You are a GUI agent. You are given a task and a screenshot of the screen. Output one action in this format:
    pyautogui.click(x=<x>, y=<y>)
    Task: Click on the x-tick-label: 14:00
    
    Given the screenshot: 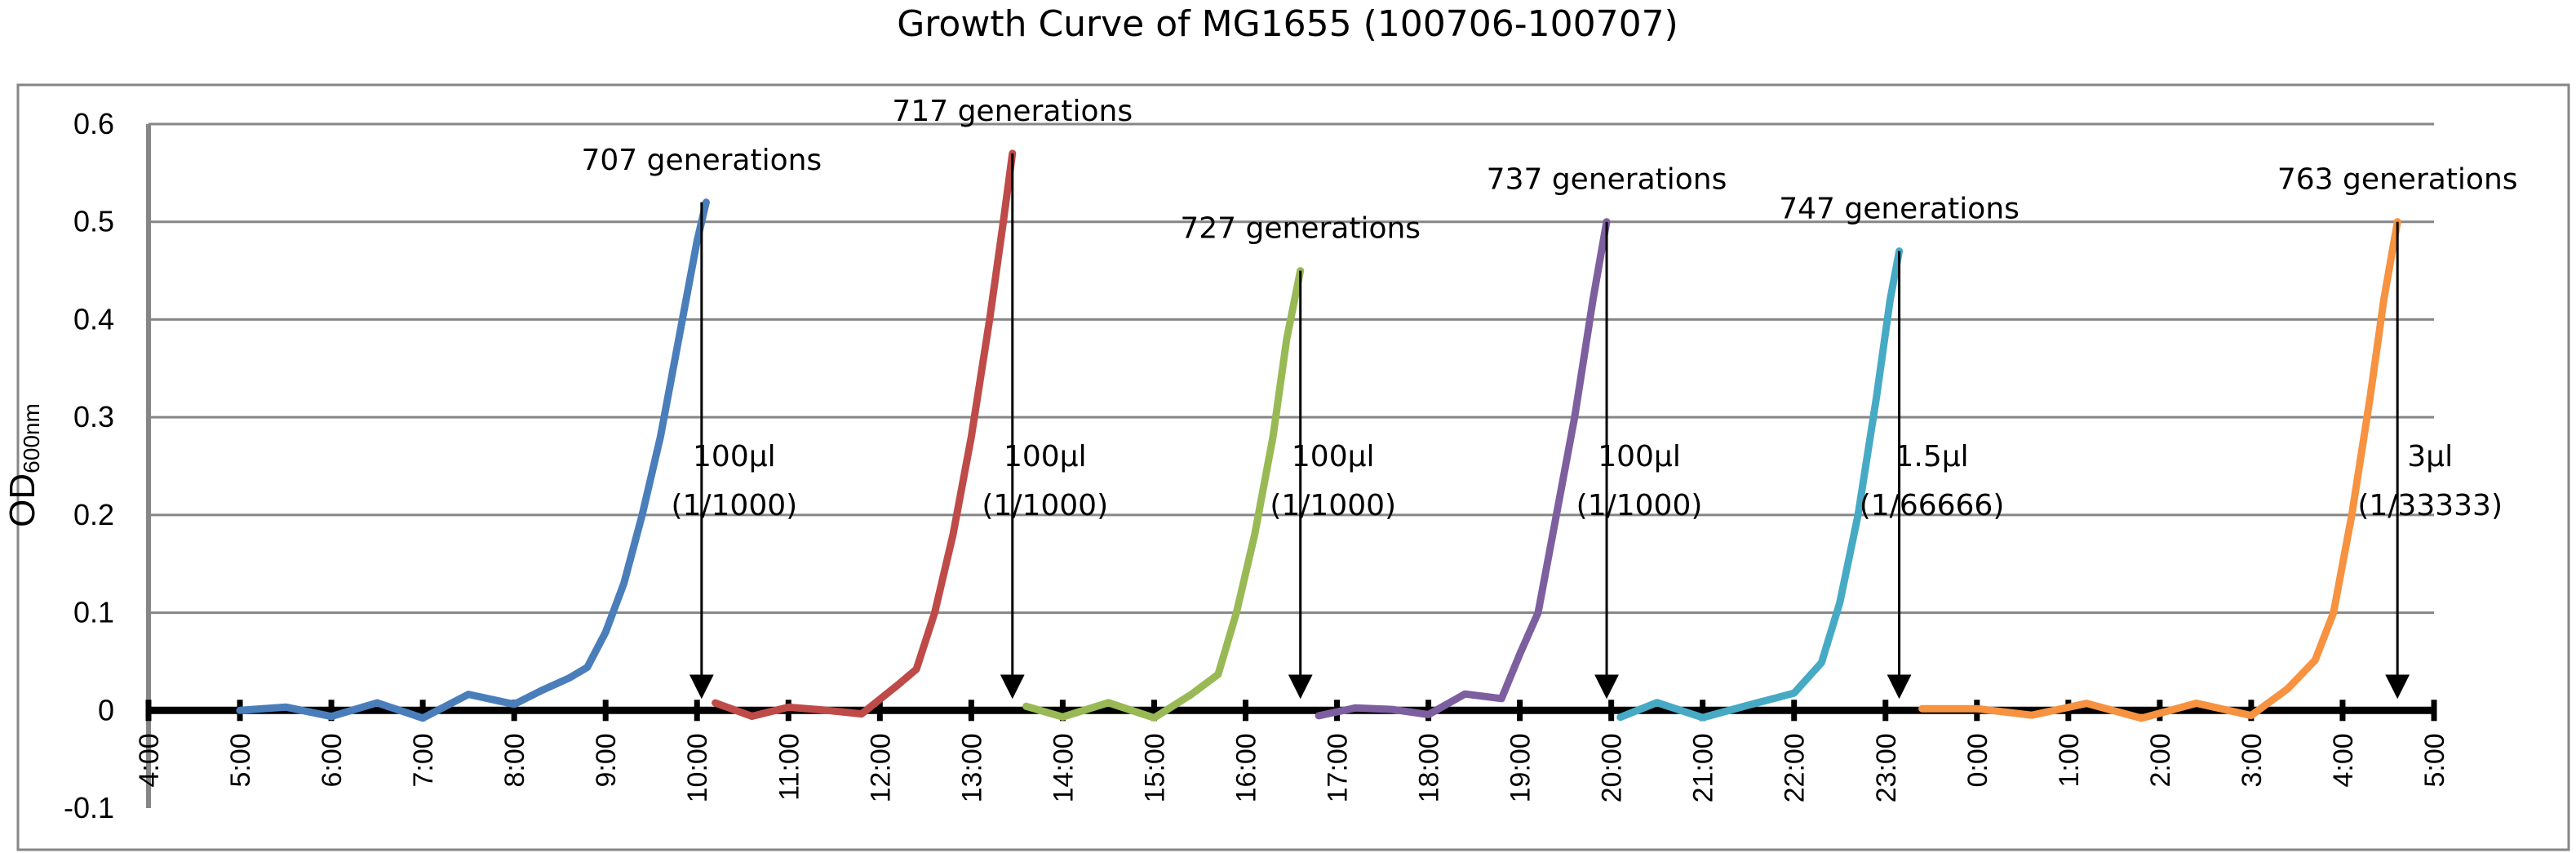 What is the action you would take?
    pyautogui.click(x=1063, y=767)
    